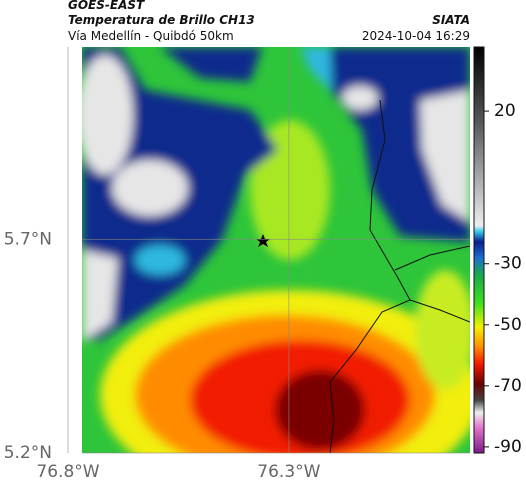  What do you see at coordinates (106, 6) in the screenshot?
I see `satellite: GOES-EAST` at bounding box center [106, 6].